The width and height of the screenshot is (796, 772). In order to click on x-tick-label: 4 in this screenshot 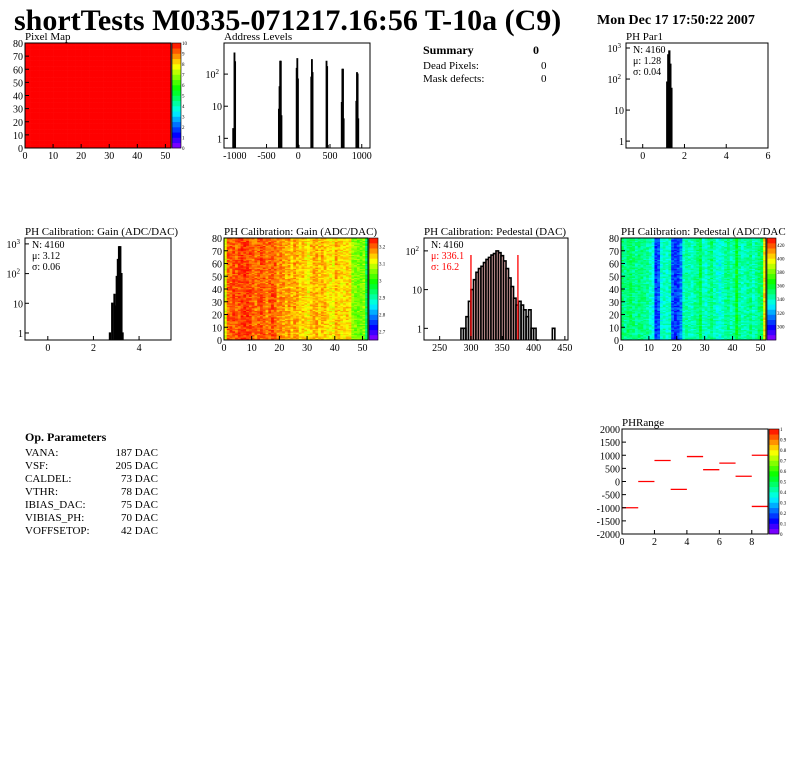, I will do `click(726, 156)`.